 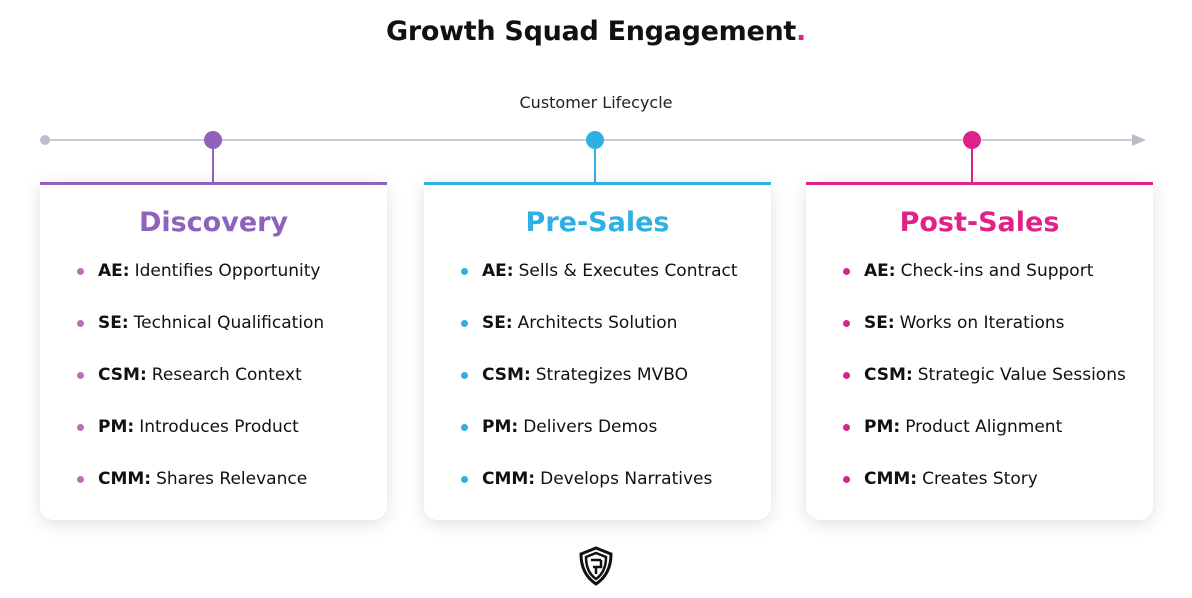 What do you see at coordinates (597, 323) in the screenshot?
I see `role-task: Architects Solution` at bounding box center [597, 323].